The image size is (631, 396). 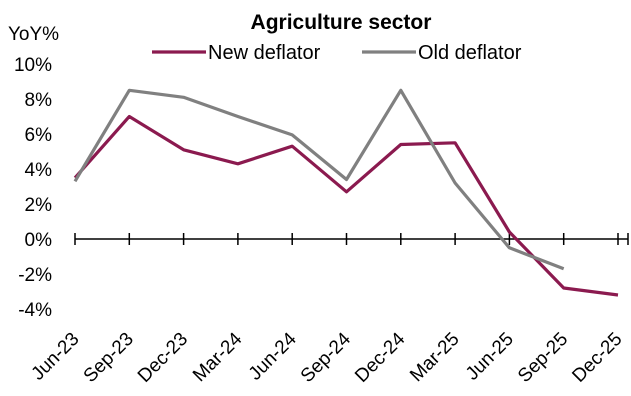 What do you see at coordinates (273, 356) in the screenshot?
I see `x-tick-label: Jun-24` at bounding box center [273, 356].